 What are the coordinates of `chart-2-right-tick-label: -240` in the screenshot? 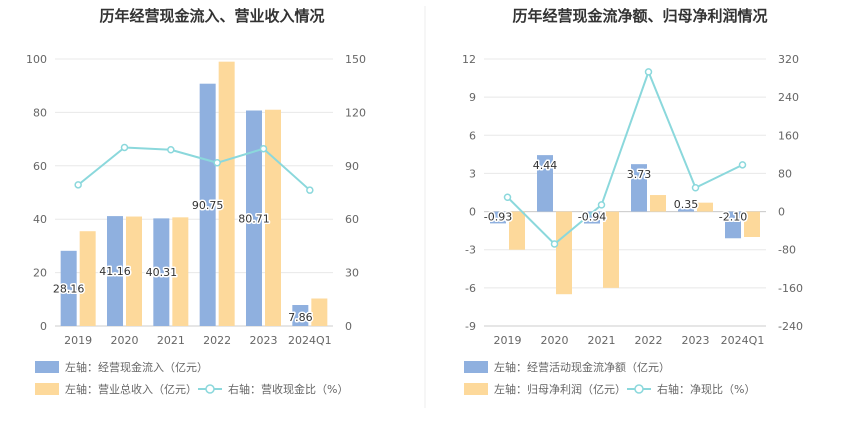 It's located at (790, 326).